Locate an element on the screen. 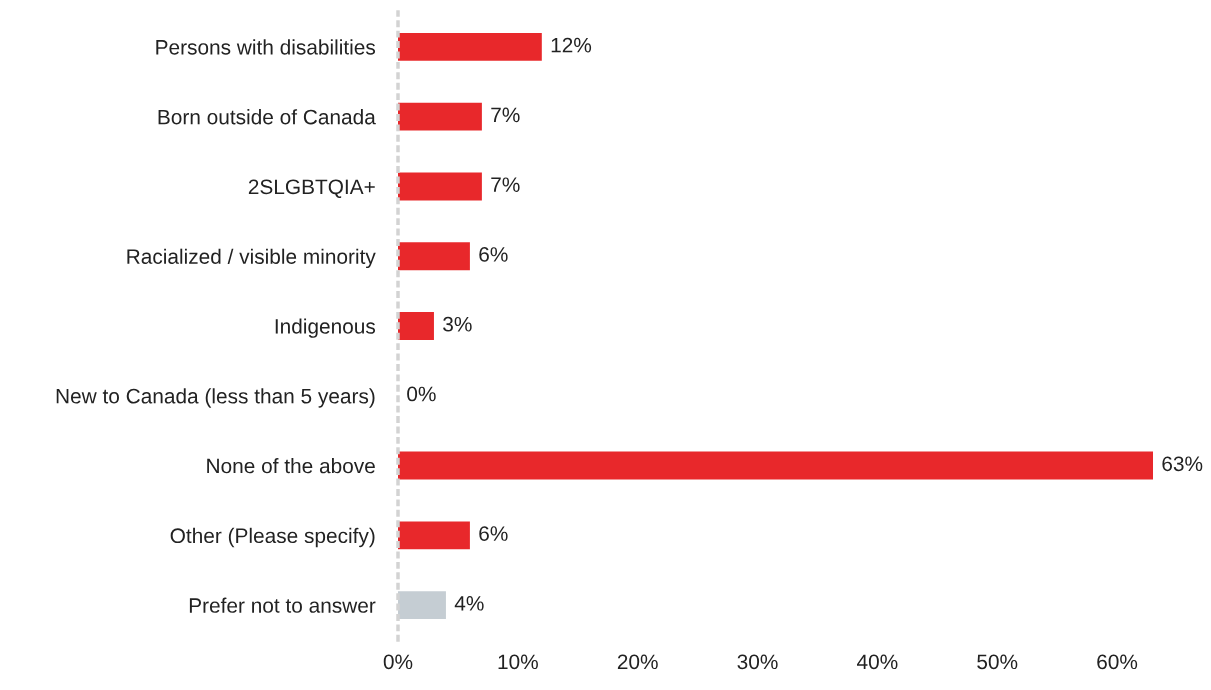  data-label: 0% is located at coordinates (421, 394).